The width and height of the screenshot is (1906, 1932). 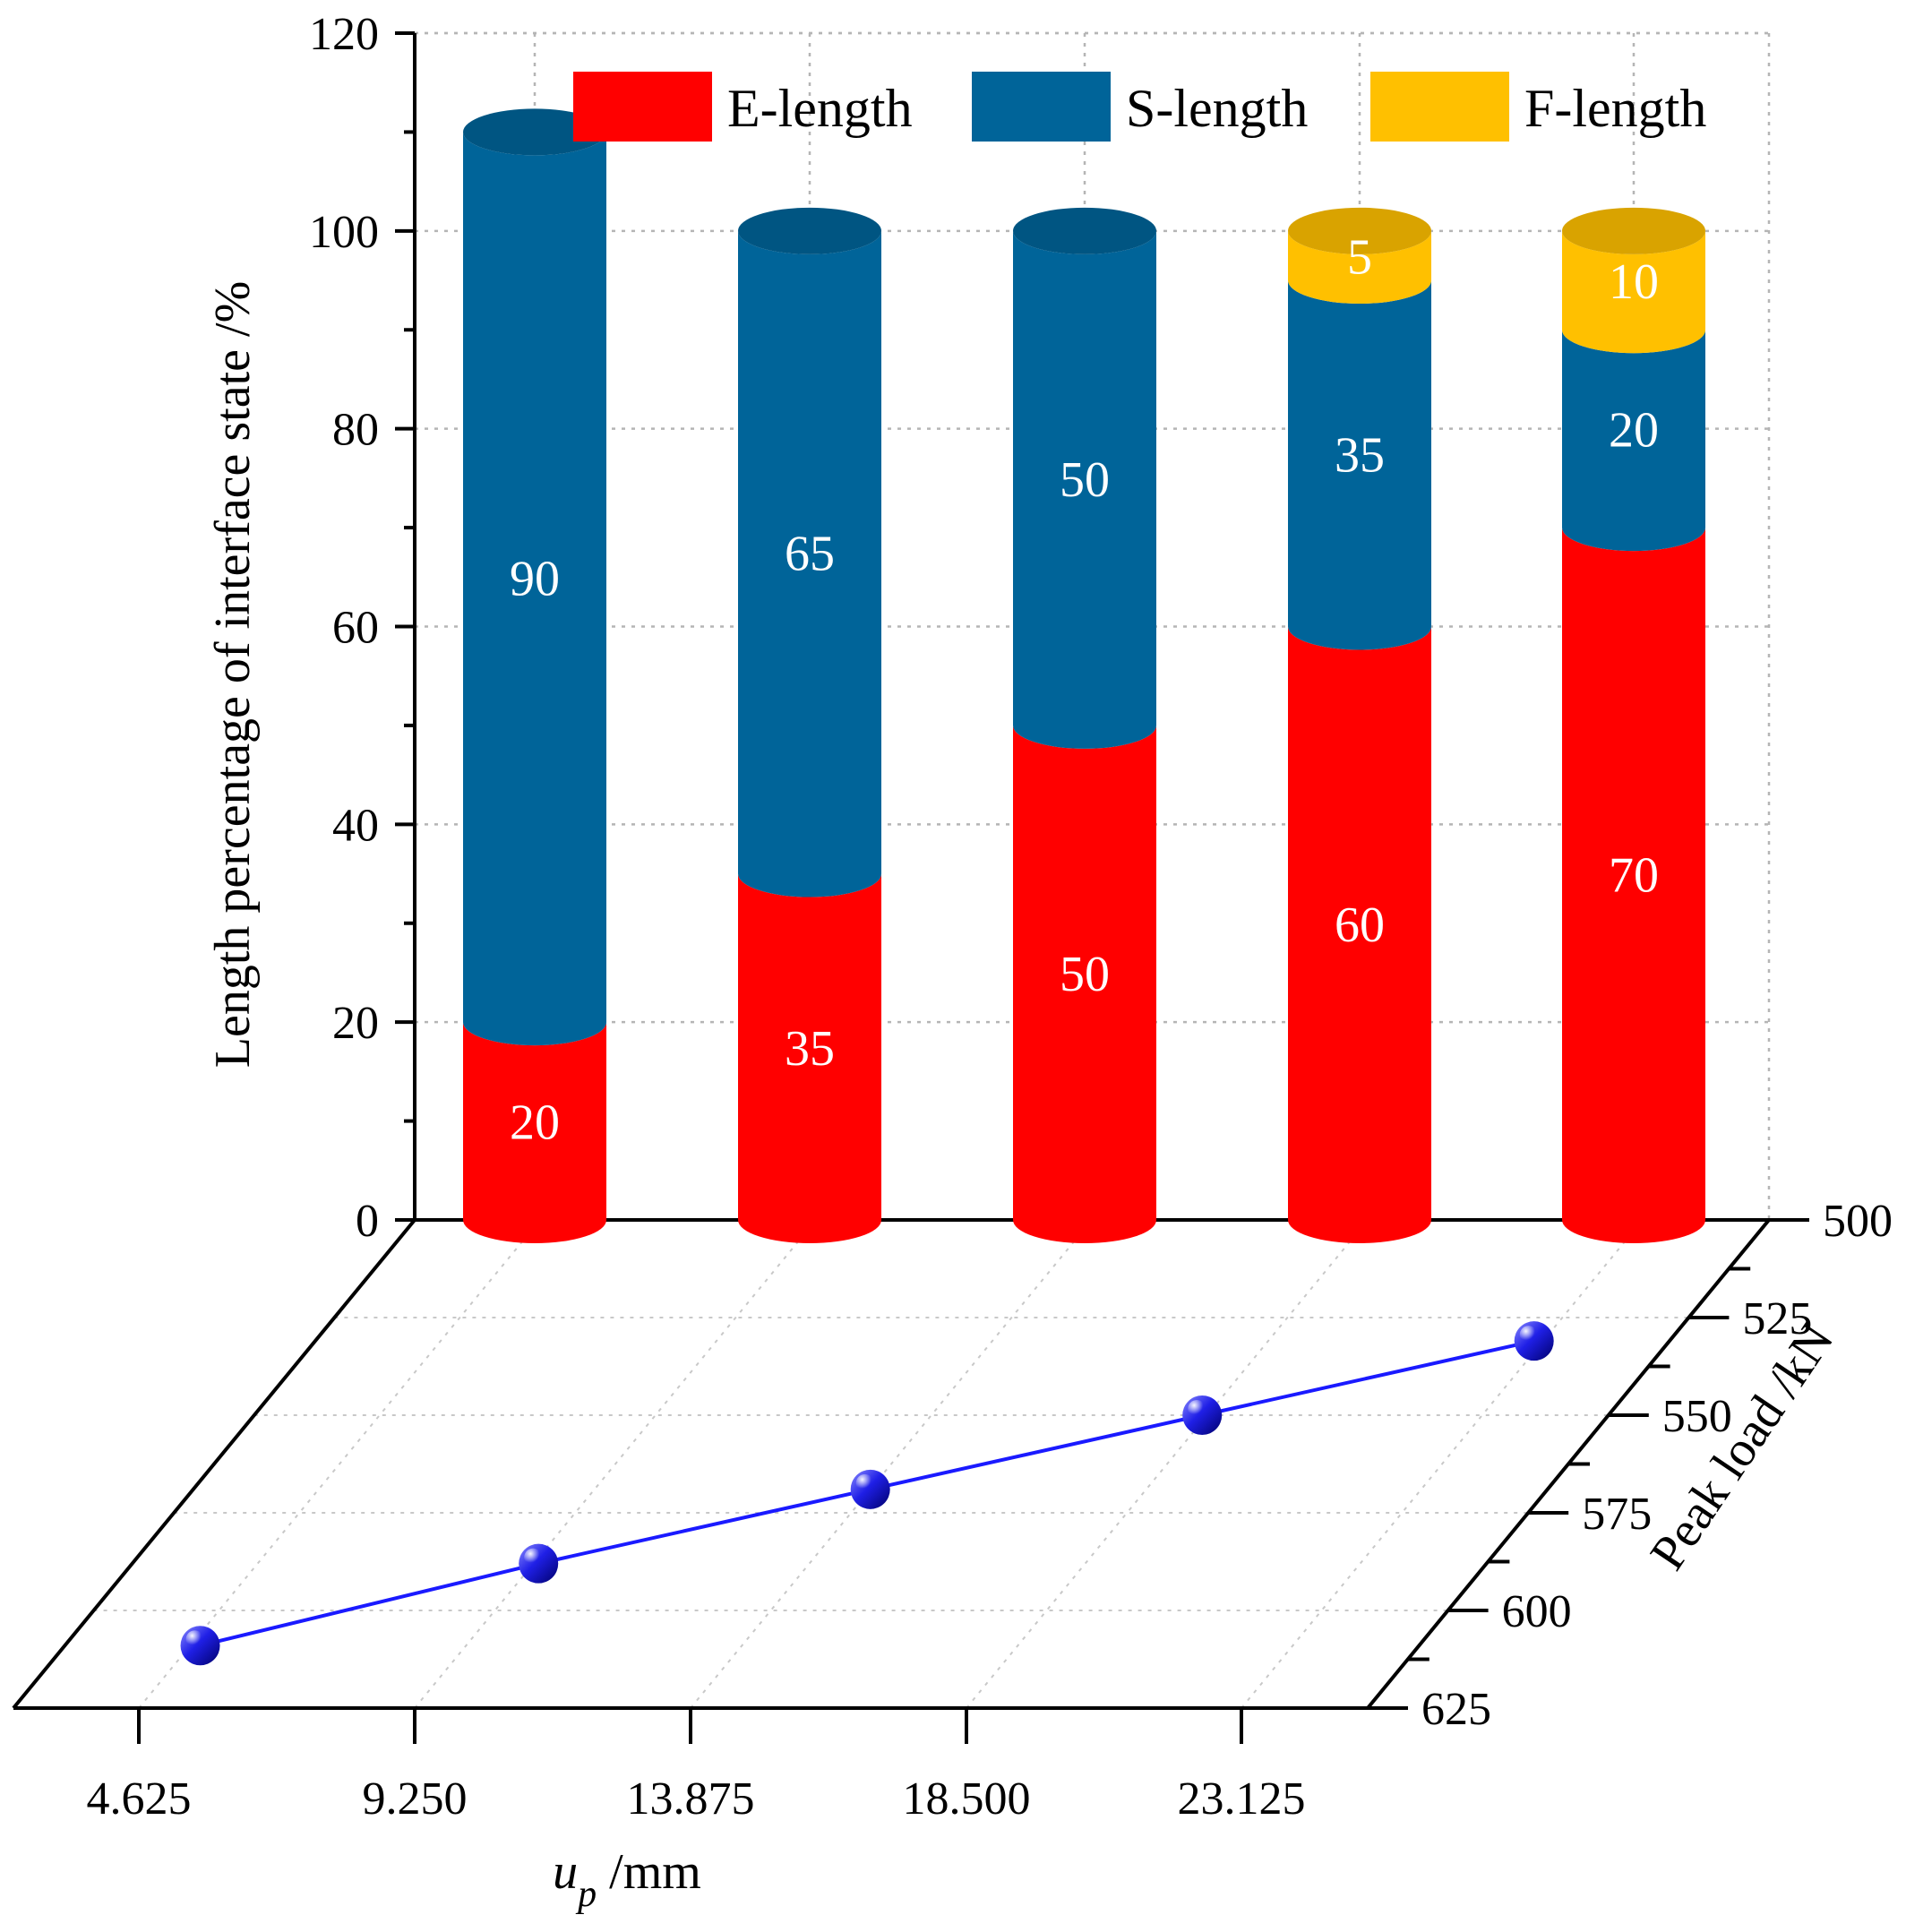 I want to click on y-tick-label: 0, so click(x=367, y=1221).